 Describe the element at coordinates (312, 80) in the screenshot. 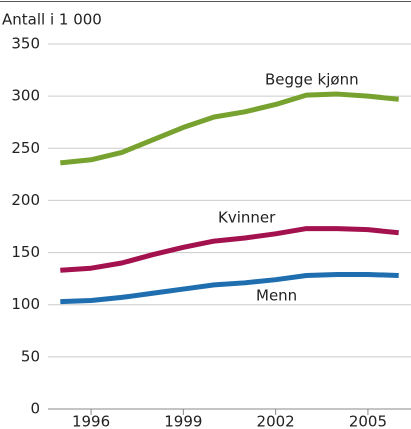

I see `series-label: Begge kjønn` at that location.